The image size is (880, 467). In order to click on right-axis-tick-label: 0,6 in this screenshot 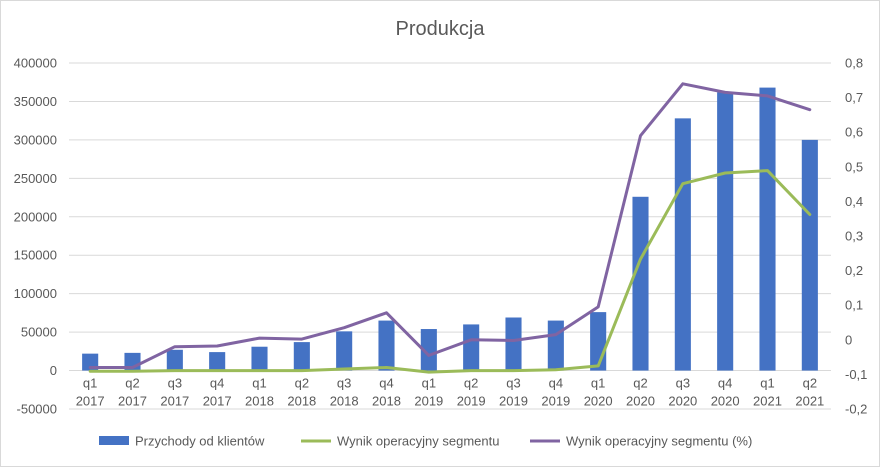, I will do `click(854, 132)`.